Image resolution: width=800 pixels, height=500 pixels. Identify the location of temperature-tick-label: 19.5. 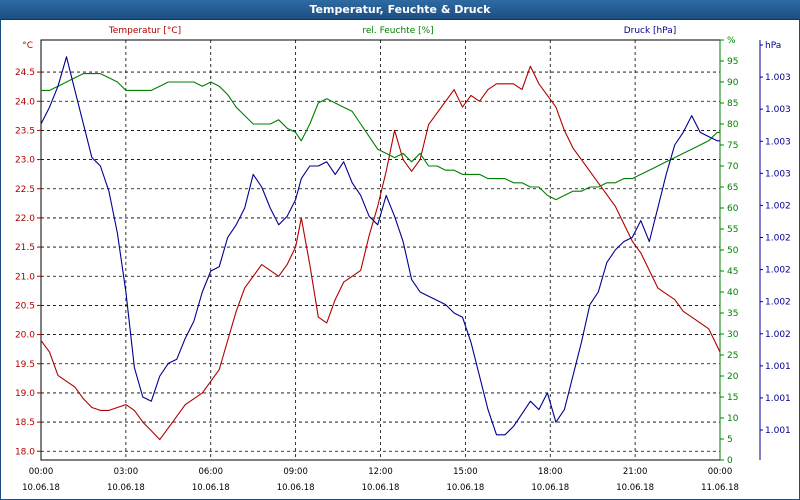
(25, 365).